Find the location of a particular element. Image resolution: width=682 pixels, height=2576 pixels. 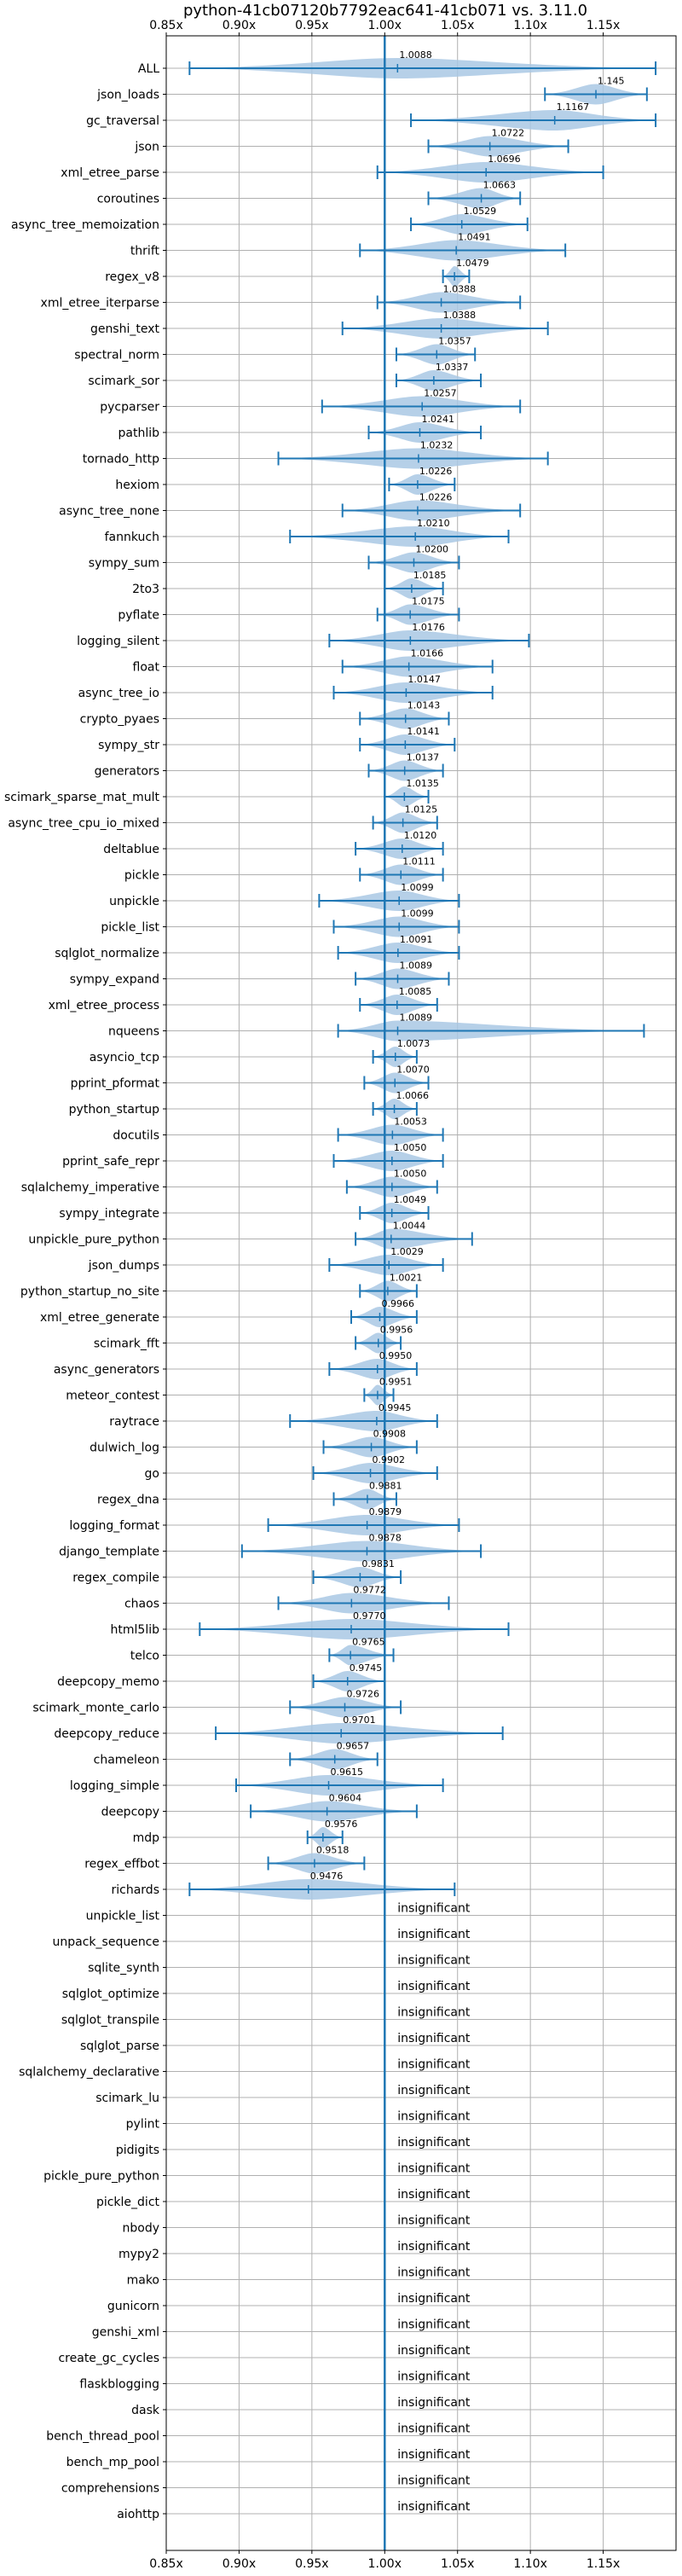

benchmark-label: async_generators is located at coordinates (107, 1370).